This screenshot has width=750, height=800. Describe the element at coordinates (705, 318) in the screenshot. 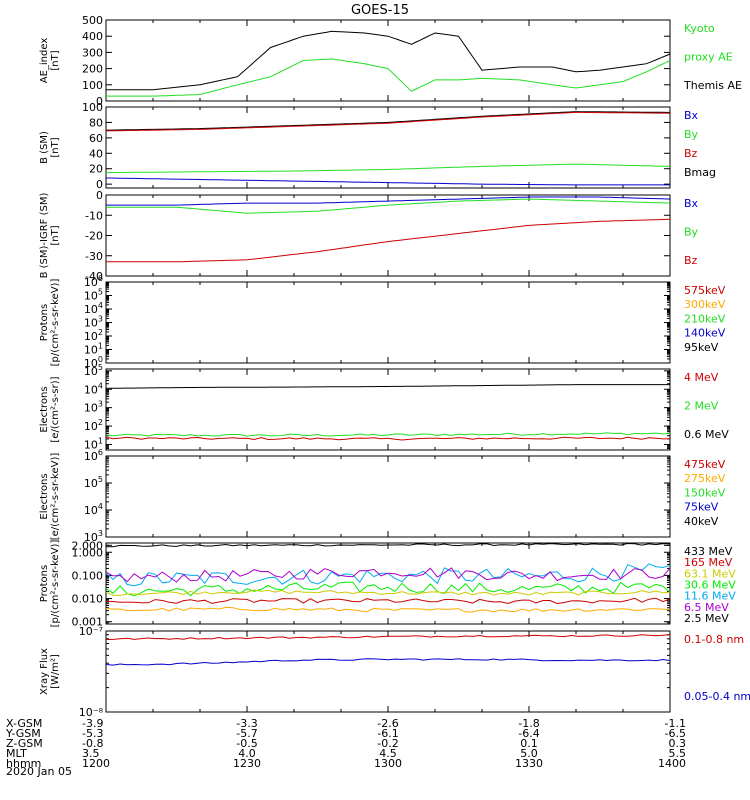

I see `legend-210kev: 210keV` at that location.